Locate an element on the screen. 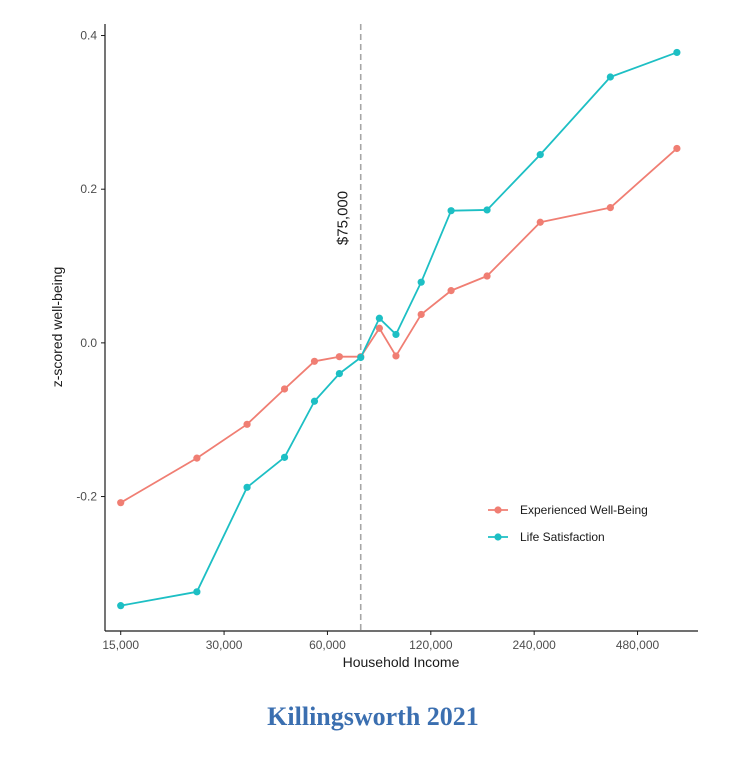  legend-item: Experienced Well-Being is located at coordinates (568, 510).